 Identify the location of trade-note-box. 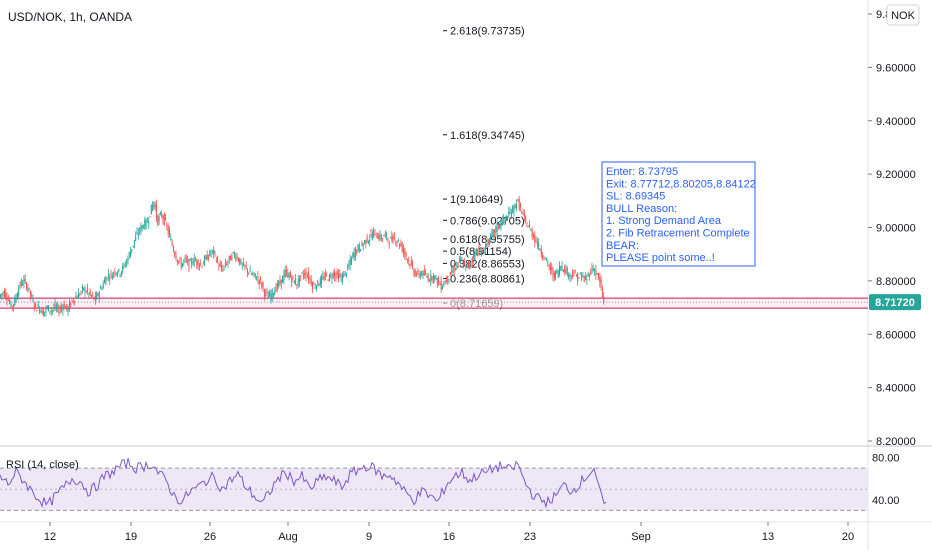
(678, 214).